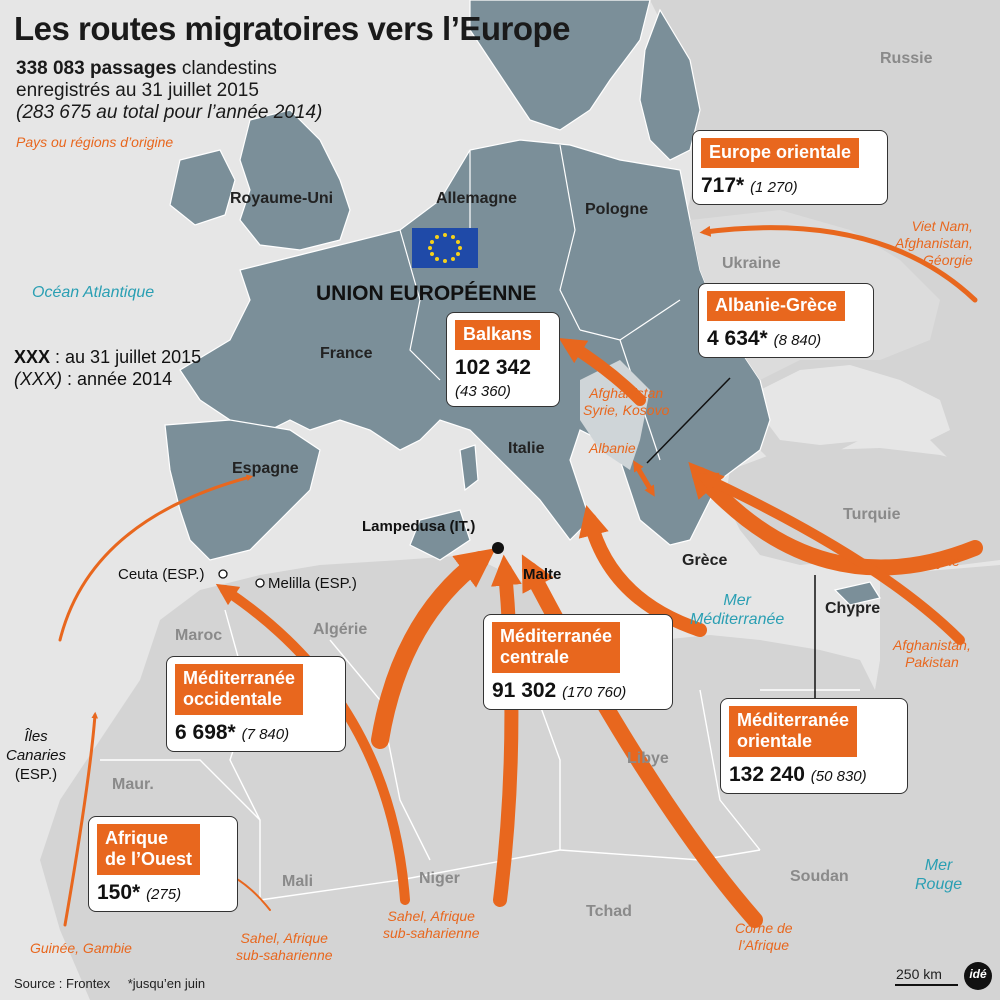  I want to click on route-value: 150* (275), so click(163, 893).